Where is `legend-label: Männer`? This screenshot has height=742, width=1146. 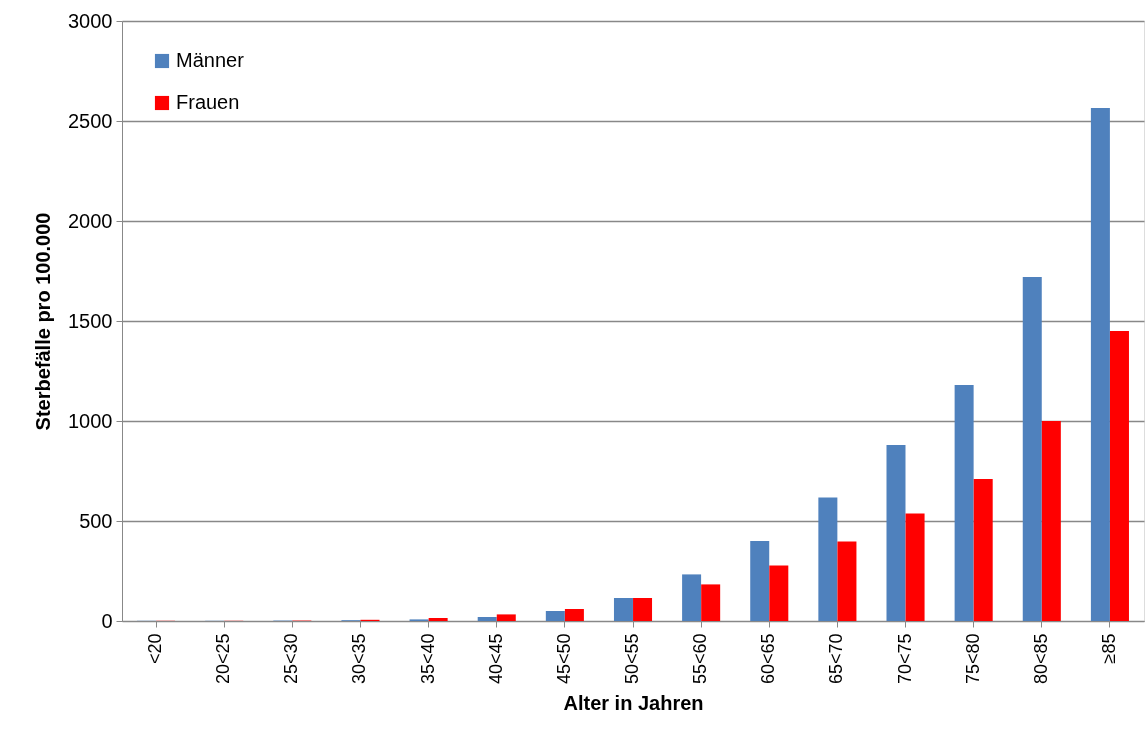
legend-label: Männer is located at coordinates (210, 60).